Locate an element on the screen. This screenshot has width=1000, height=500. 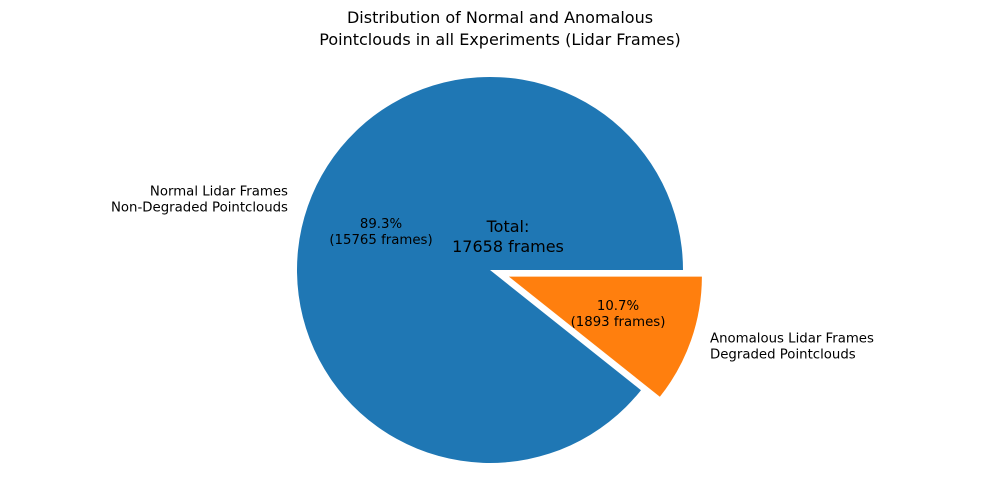
pie-slice-anomalous is located at coordinates (605, 336).